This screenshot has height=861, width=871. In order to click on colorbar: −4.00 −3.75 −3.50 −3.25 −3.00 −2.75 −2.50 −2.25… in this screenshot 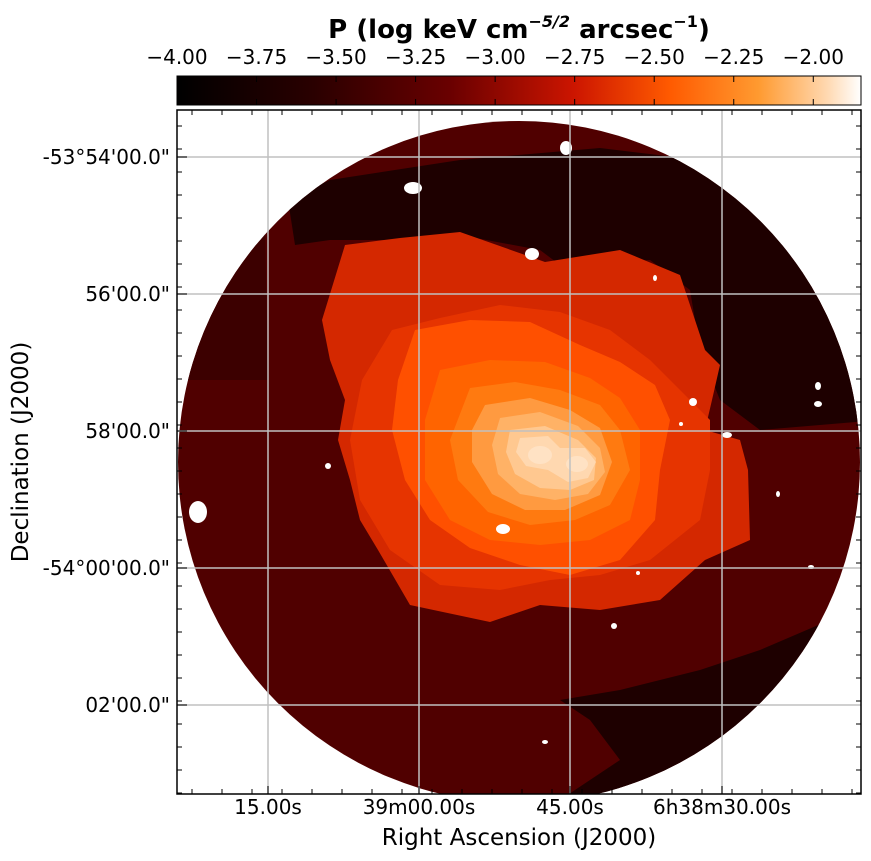, I will do `click(504, 75)`.